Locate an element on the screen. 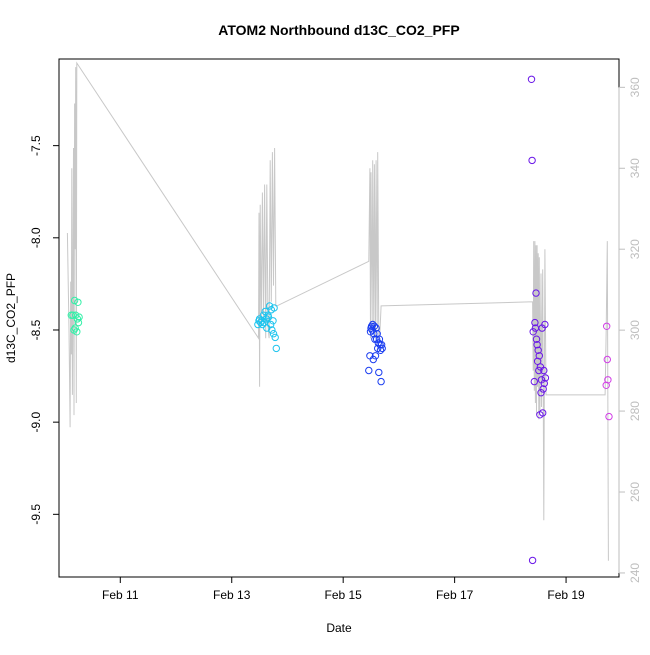 The height and width of the screenshot is (655, 650). y-tick-label: -8.0 is located at coordinates (36, 237).